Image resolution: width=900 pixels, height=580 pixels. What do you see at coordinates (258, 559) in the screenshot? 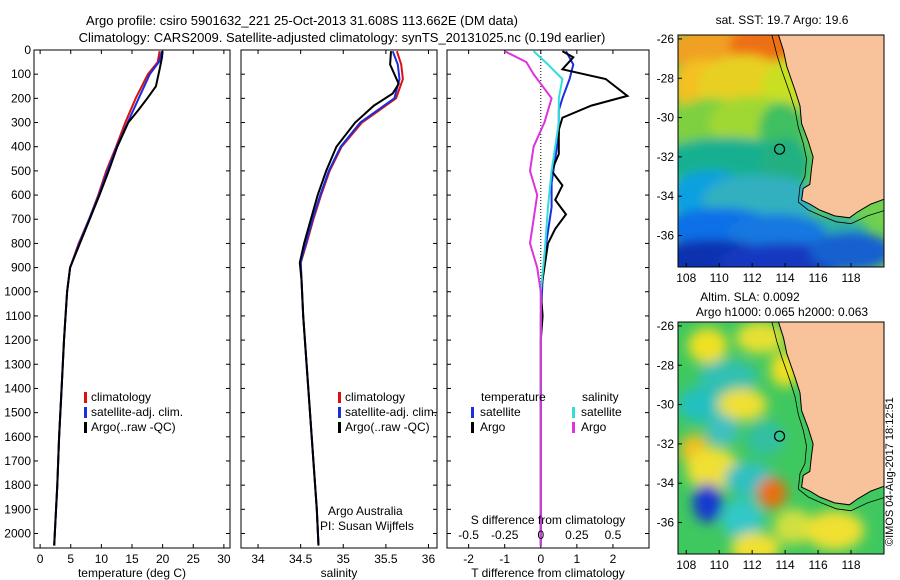
I see `x-tick-label: 34` at bounding box center [258, 559].